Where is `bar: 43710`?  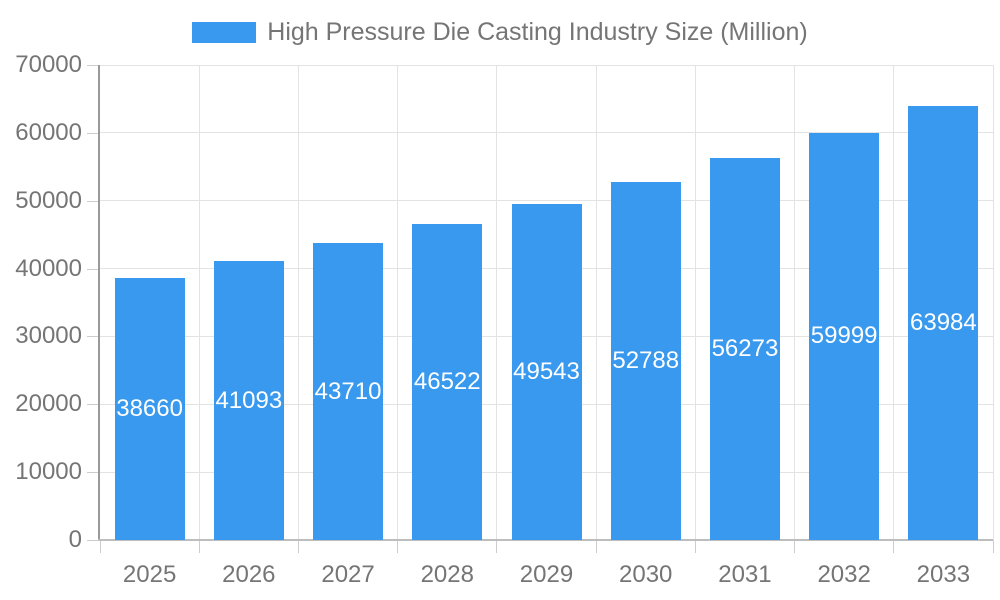
bar: 43710 is located at coordinates (348, 391).